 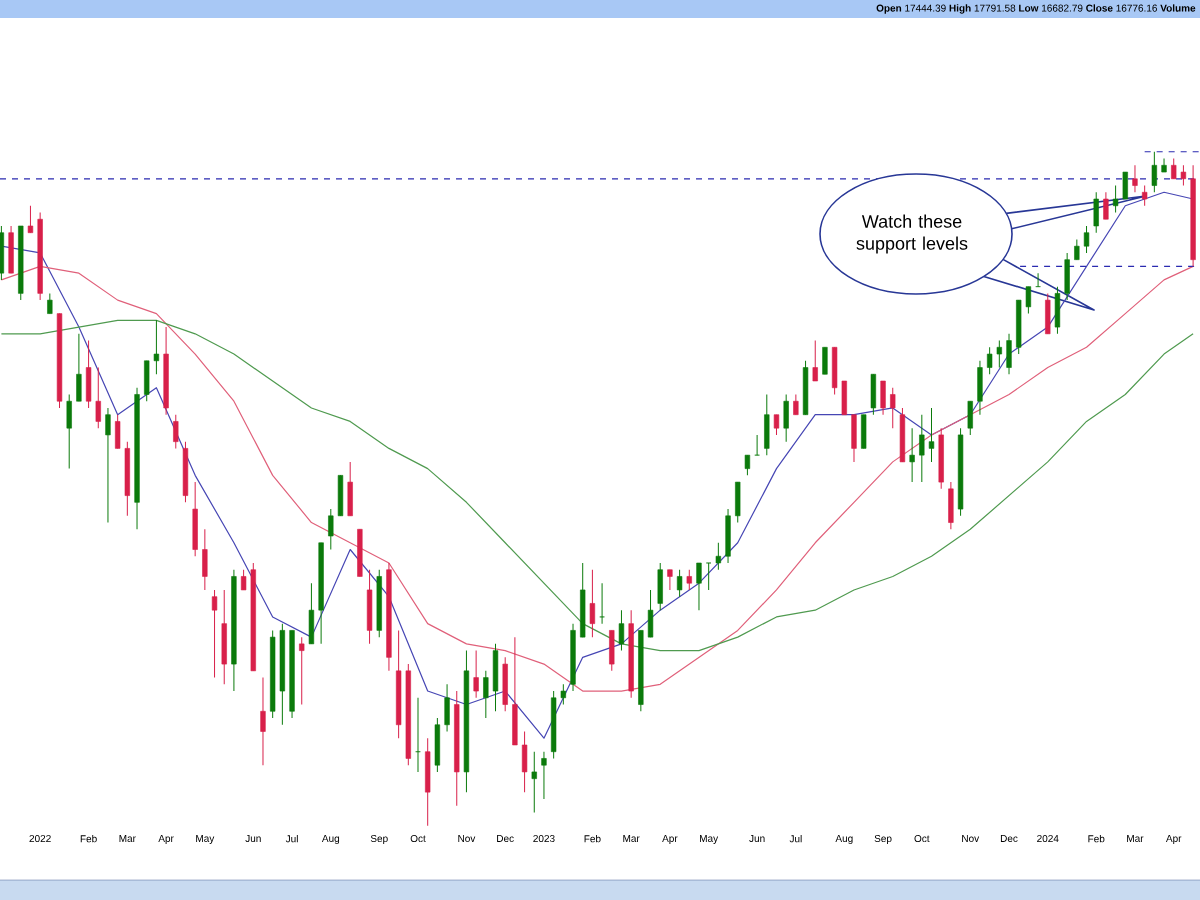 I want to click on annotation: Watch these support levels, so click(x=912, y=234).